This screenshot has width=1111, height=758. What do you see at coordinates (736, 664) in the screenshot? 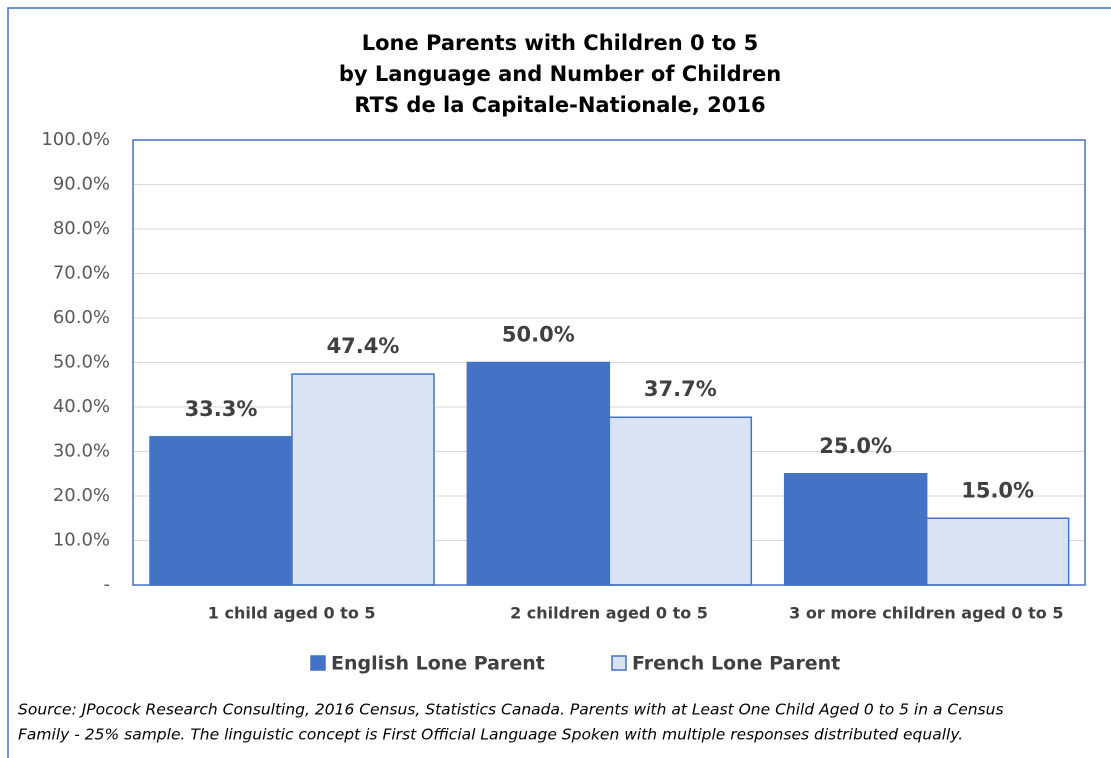
I see `legend-label: French Lone Parent` at bounding box center [736, 664].